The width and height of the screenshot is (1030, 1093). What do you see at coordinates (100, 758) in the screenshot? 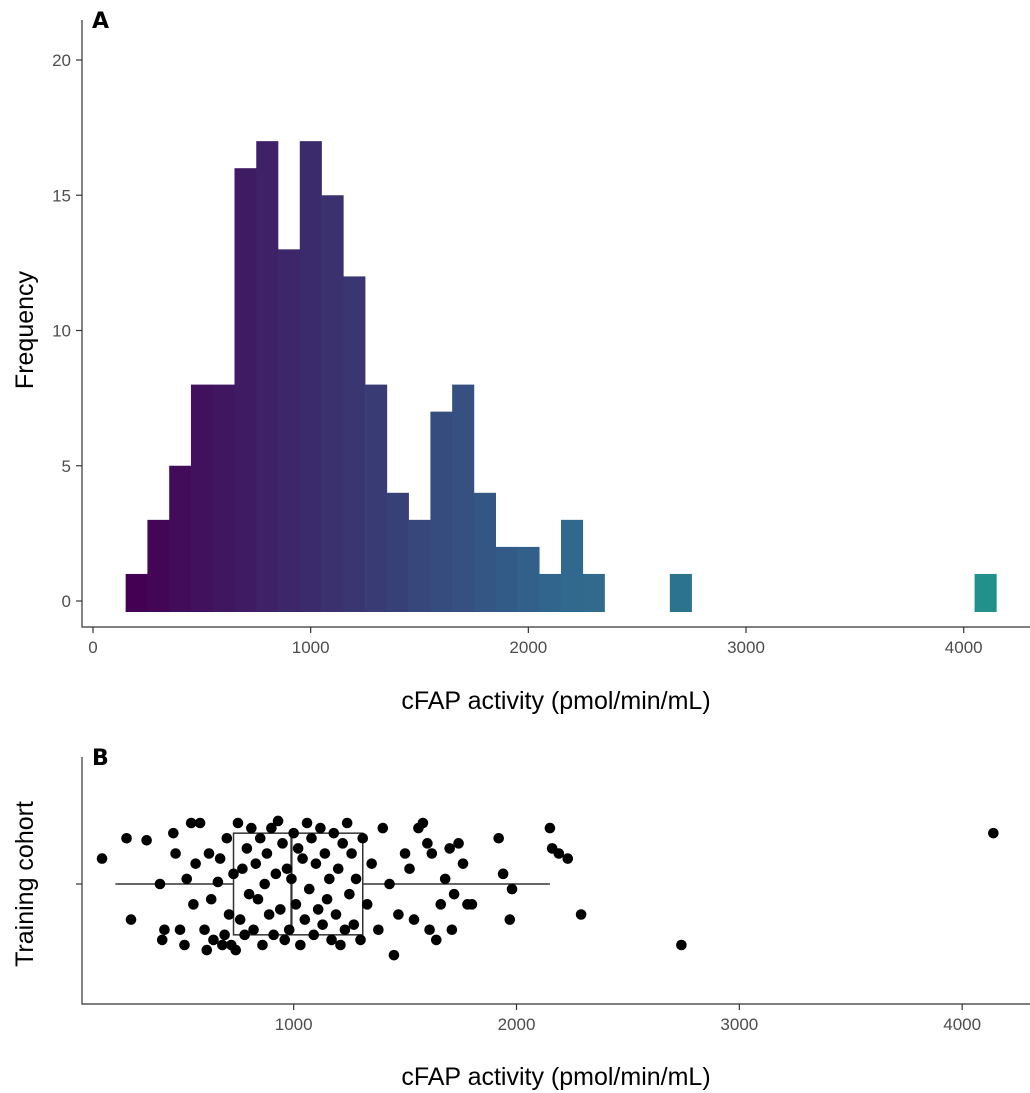
I see `panel-b-tag: B` at bounding box center [100, 758].